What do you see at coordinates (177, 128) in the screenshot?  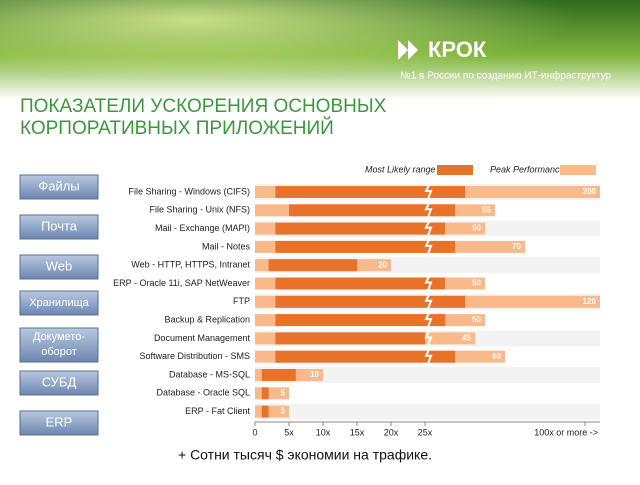 I see `title: КОРПОРАТИВНЫХ ПРИЛОЖЕНИЙ` at bounding box center [177, 128].